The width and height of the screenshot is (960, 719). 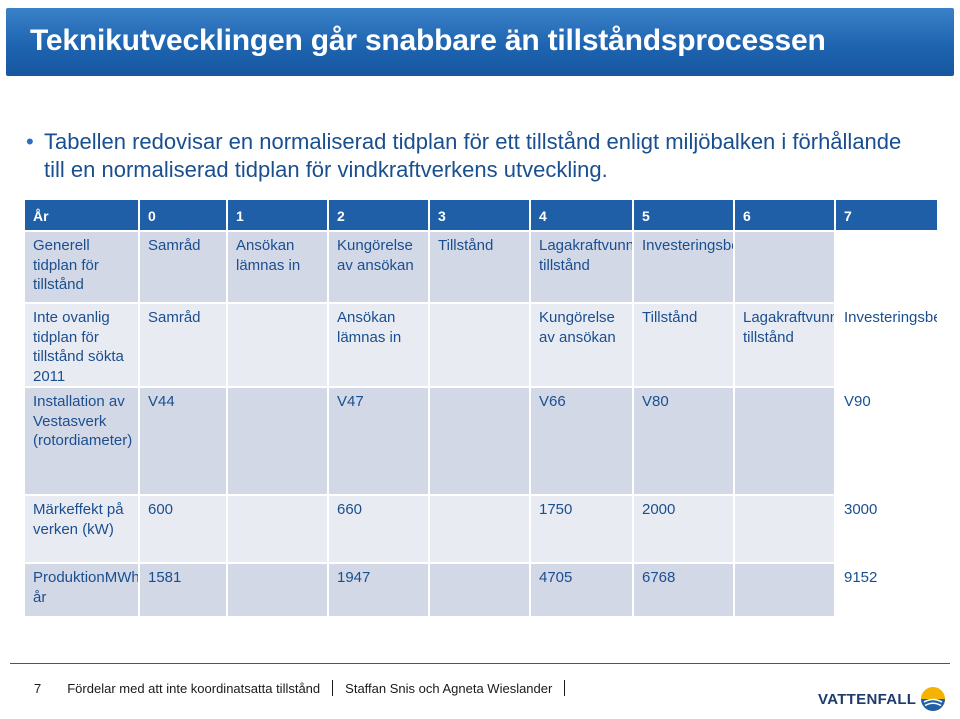 I want to click on footer-authors: Staffan Snis och Agneta Wieslander, so click(x=449, y=688).